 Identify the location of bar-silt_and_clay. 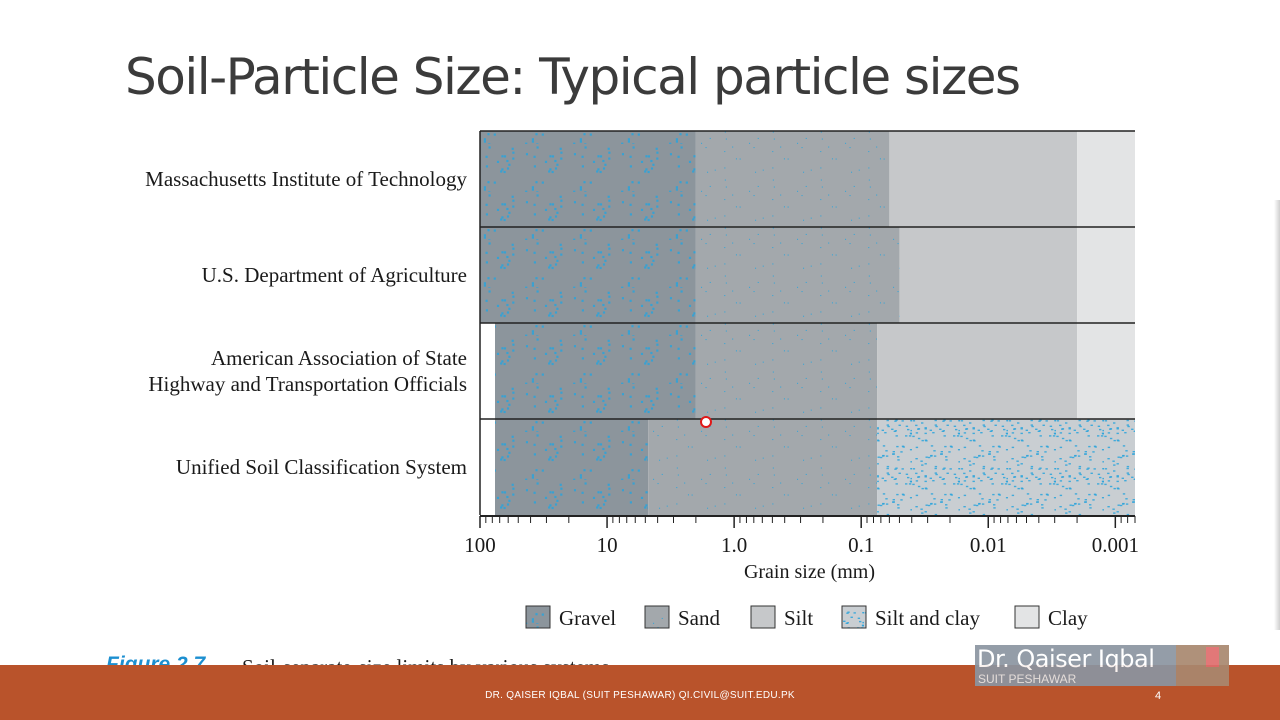
(1006, 467).